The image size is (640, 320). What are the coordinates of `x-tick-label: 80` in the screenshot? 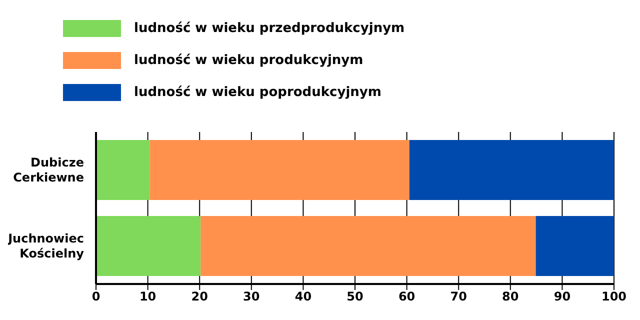 It's located at (510, 297).